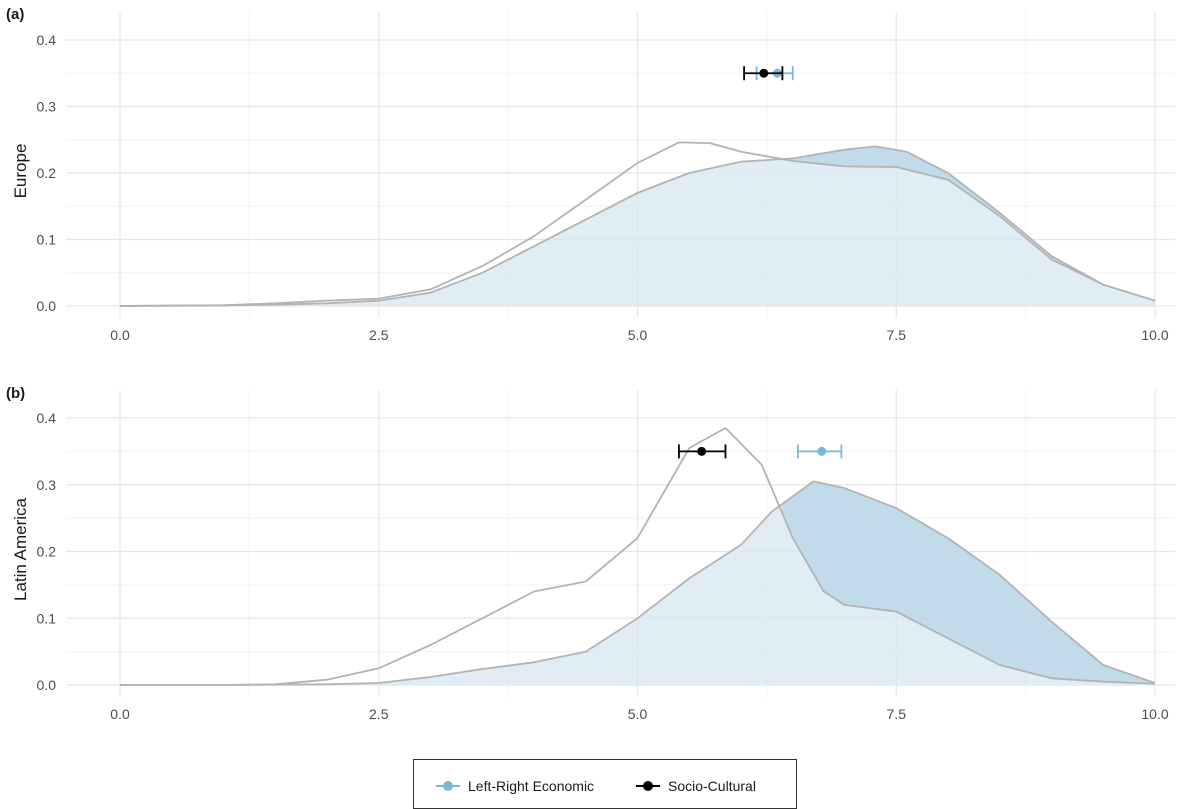  Describe the element at coordinates (448, 786) in the screenshot. I see `legend-key-economic` at that location.